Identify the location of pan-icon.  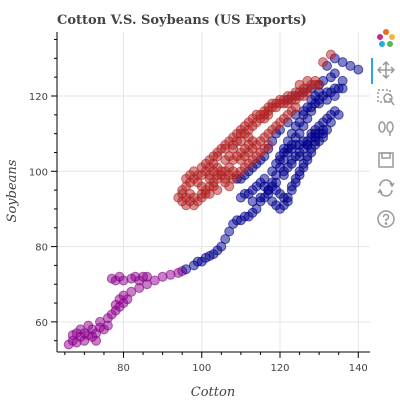
(386, 70).